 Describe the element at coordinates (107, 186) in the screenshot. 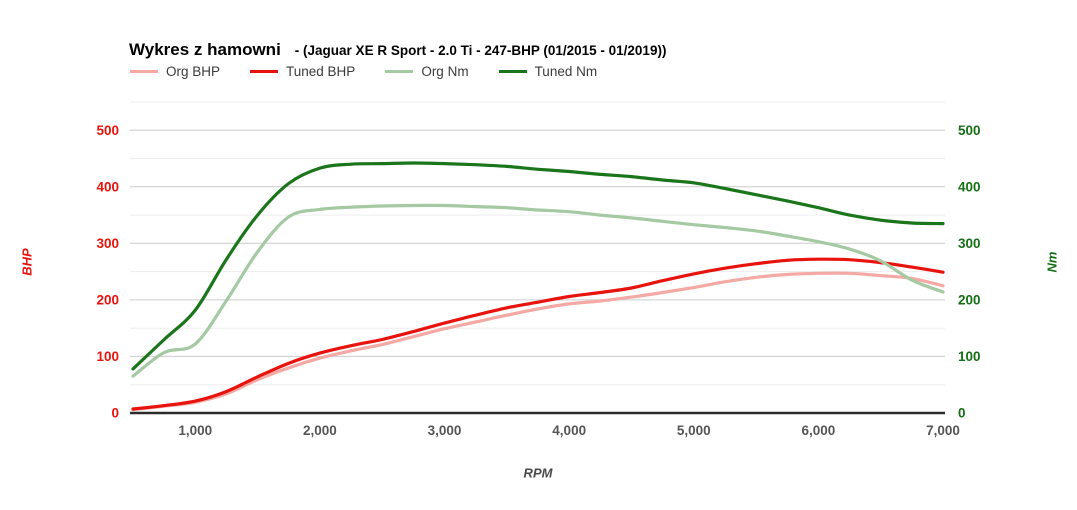

I see `left-tick-label: 400` at that location.